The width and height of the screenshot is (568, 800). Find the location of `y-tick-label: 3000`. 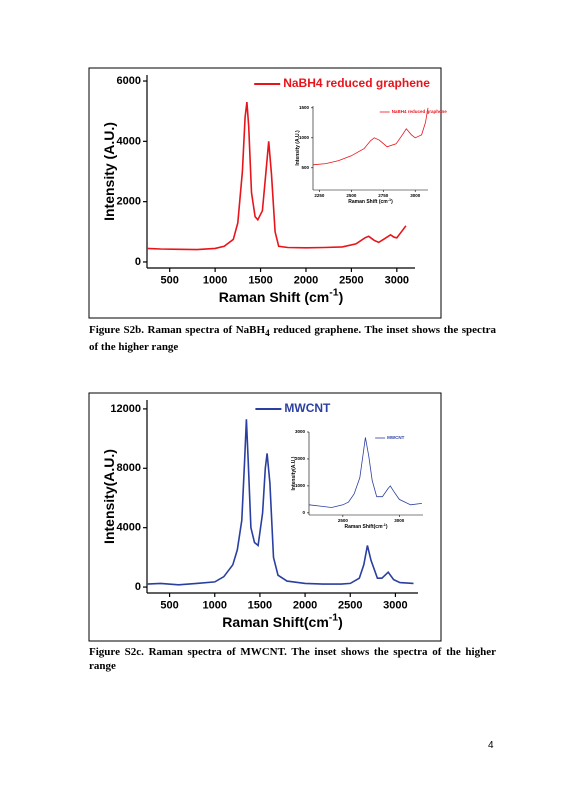

y-tick-label: 3000 is located at coordinates (300, 431).